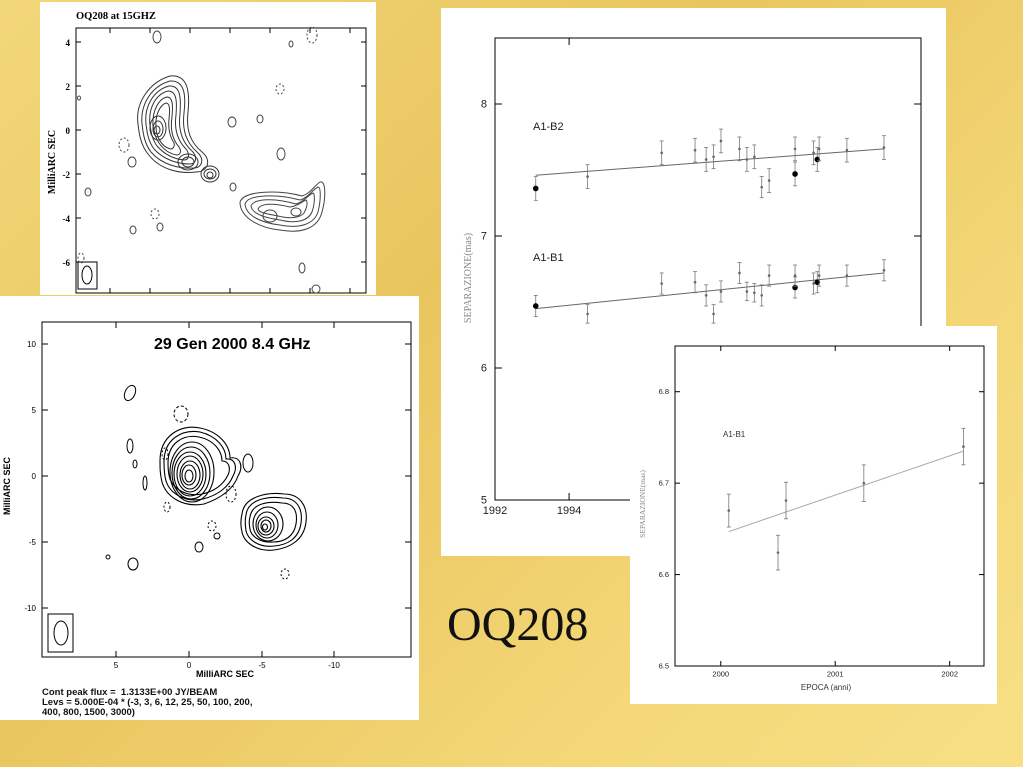  Describe the element at coordinates (734, 434) in the screenshot. I see `chart4-series-label-a1b1: A1-B1` at that location.